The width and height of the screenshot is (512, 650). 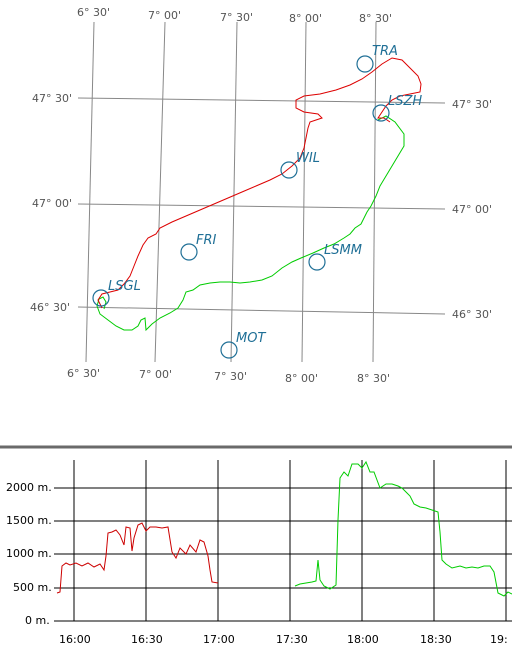 What do you see at coordinates (206, 240) in the screenshot?
I see `waypoint-label: FRI` at bounding box center [206, 240].